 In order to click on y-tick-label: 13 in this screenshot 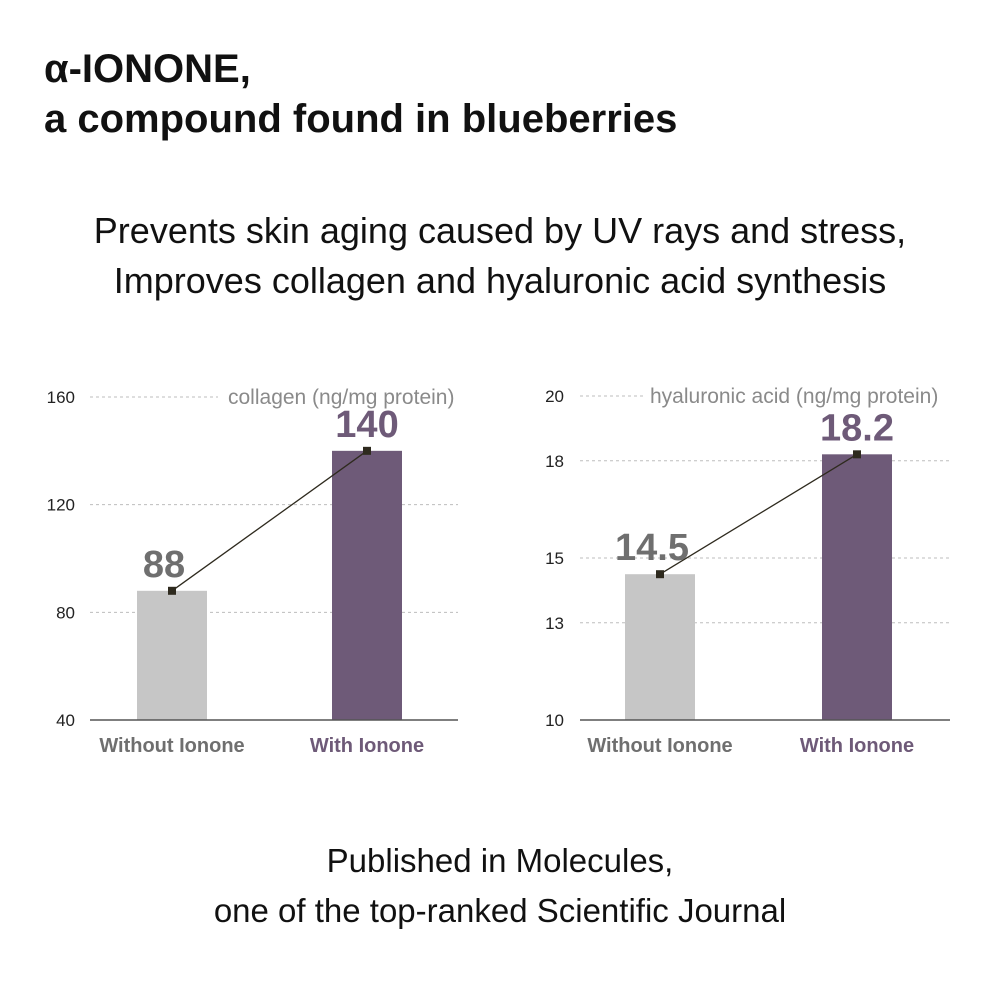, I will do `click(554, 623)`.